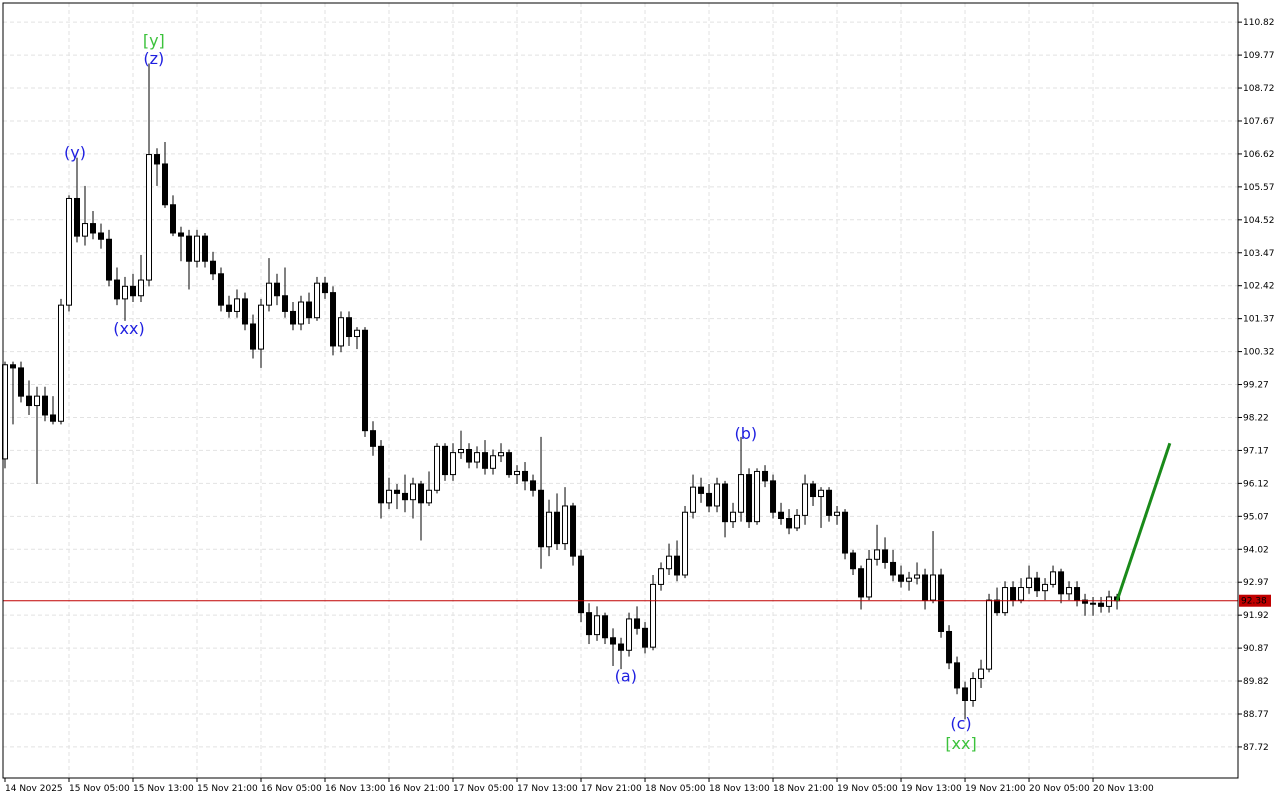 This screenshot has height=800, width=1280. I want to click on y-tick-label: 102.42, so click(1259, 287).